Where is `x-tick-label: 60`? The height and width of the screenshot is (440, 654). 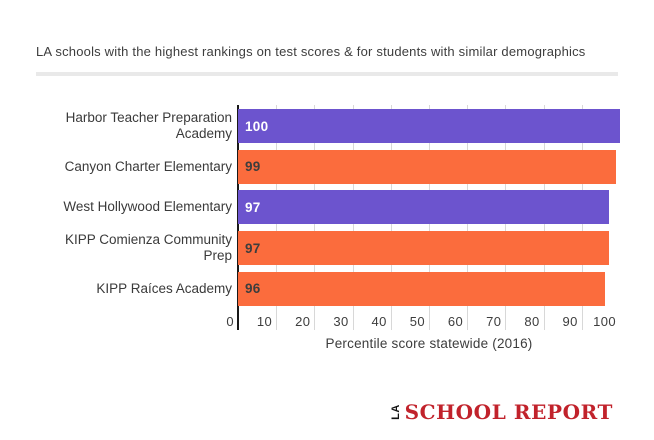
x-tick-label: 60 is located at coordinates (455, 321).